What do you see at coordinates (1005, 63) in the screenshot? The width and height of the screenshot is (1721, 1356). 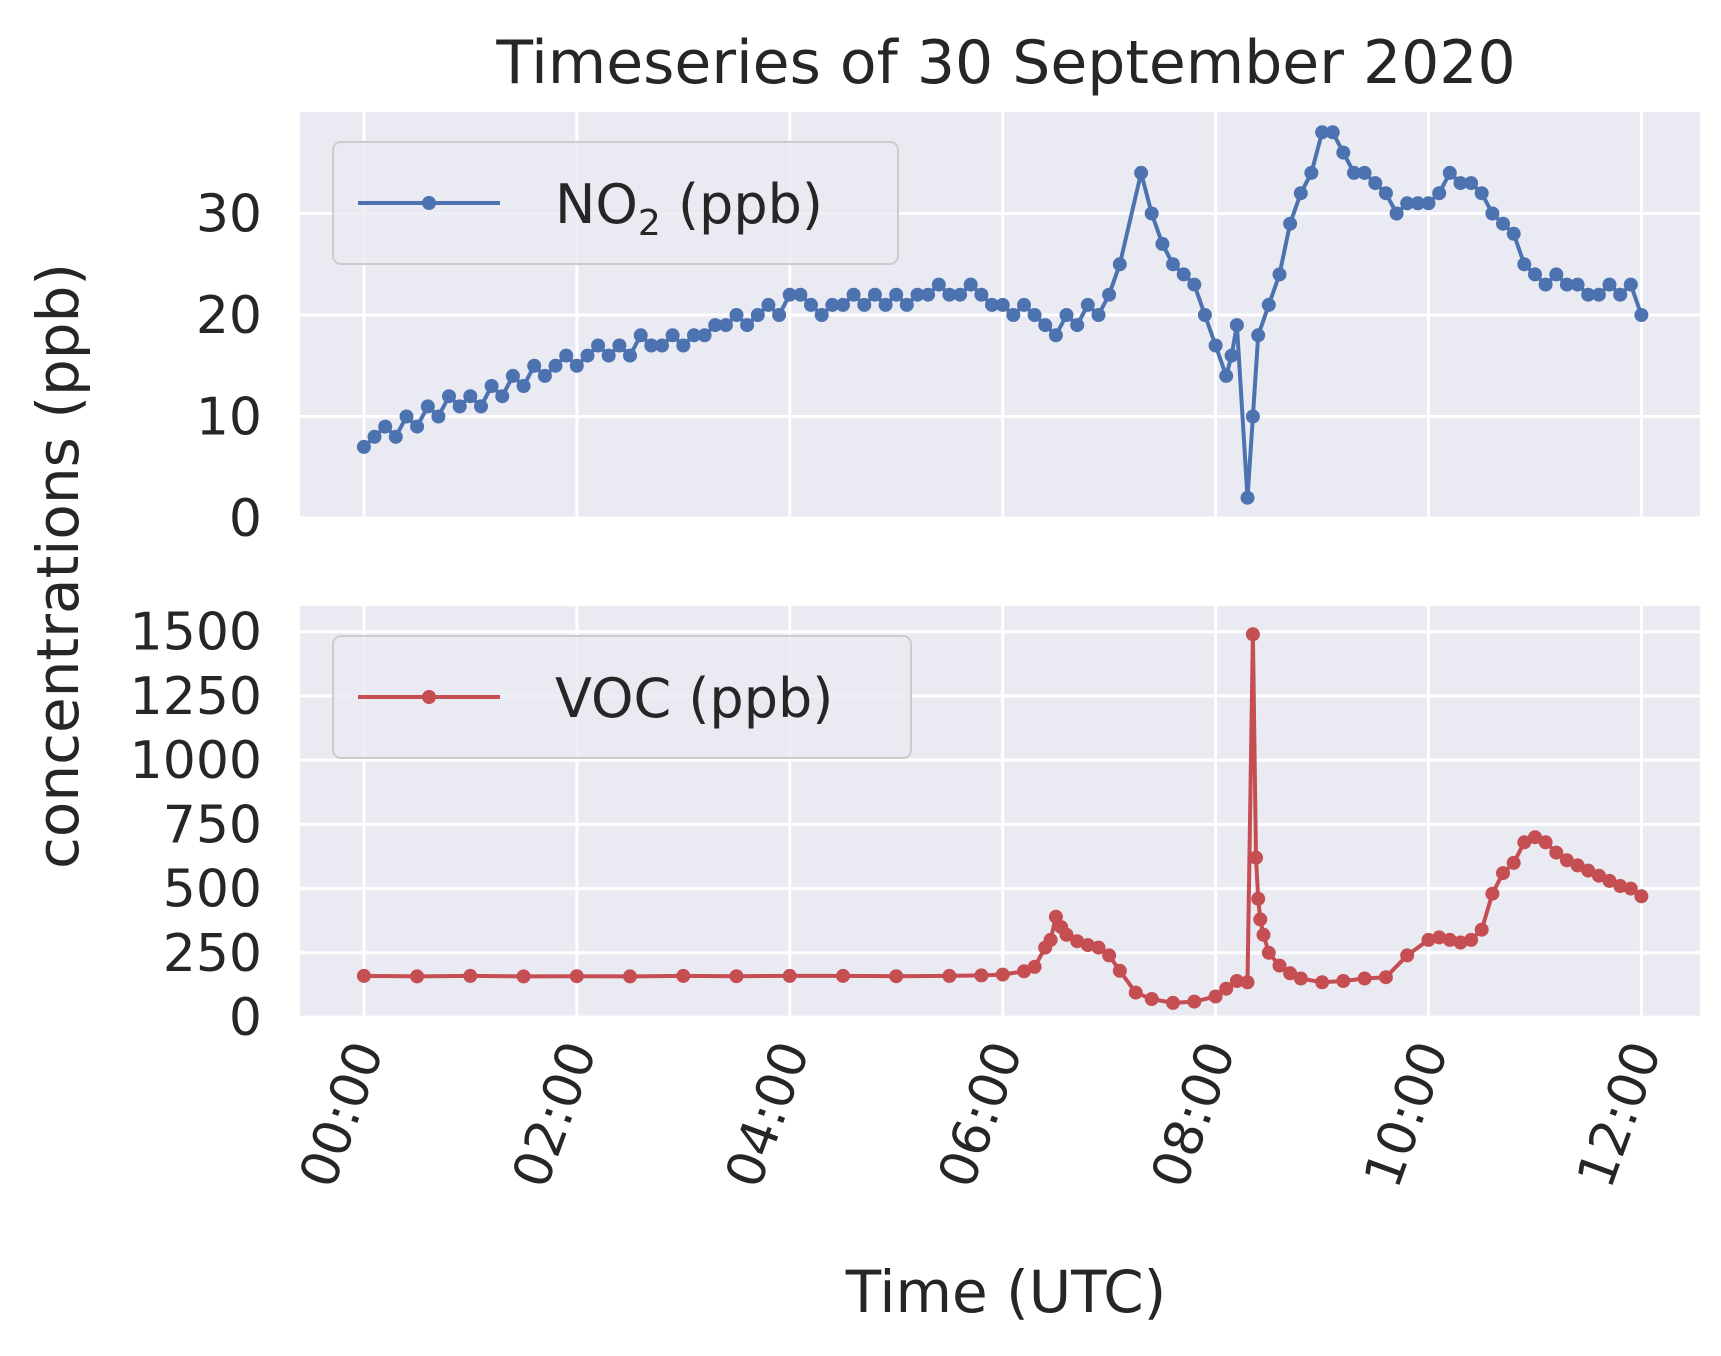 I see `chart-title: Timeseries of 30 September 2020` at bounding box center [1005, 63].